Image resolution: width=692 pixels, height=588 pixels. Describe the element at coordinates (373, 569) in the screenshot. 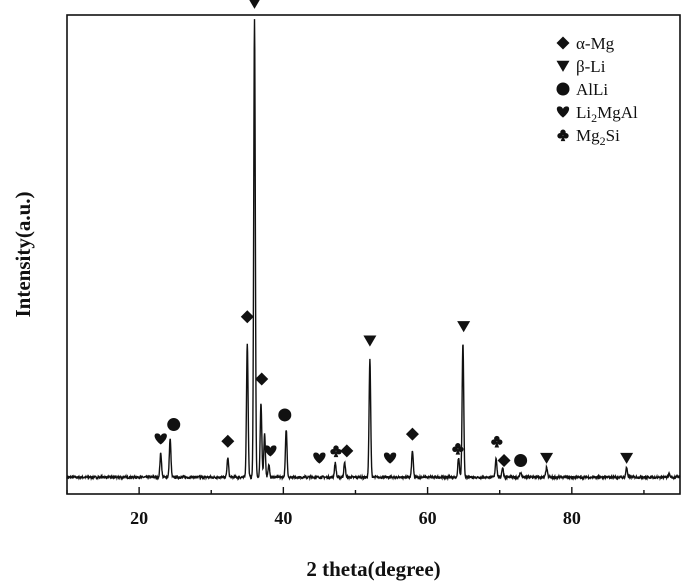

I see `x-axis-title: 2 theta(degree)` at that location.